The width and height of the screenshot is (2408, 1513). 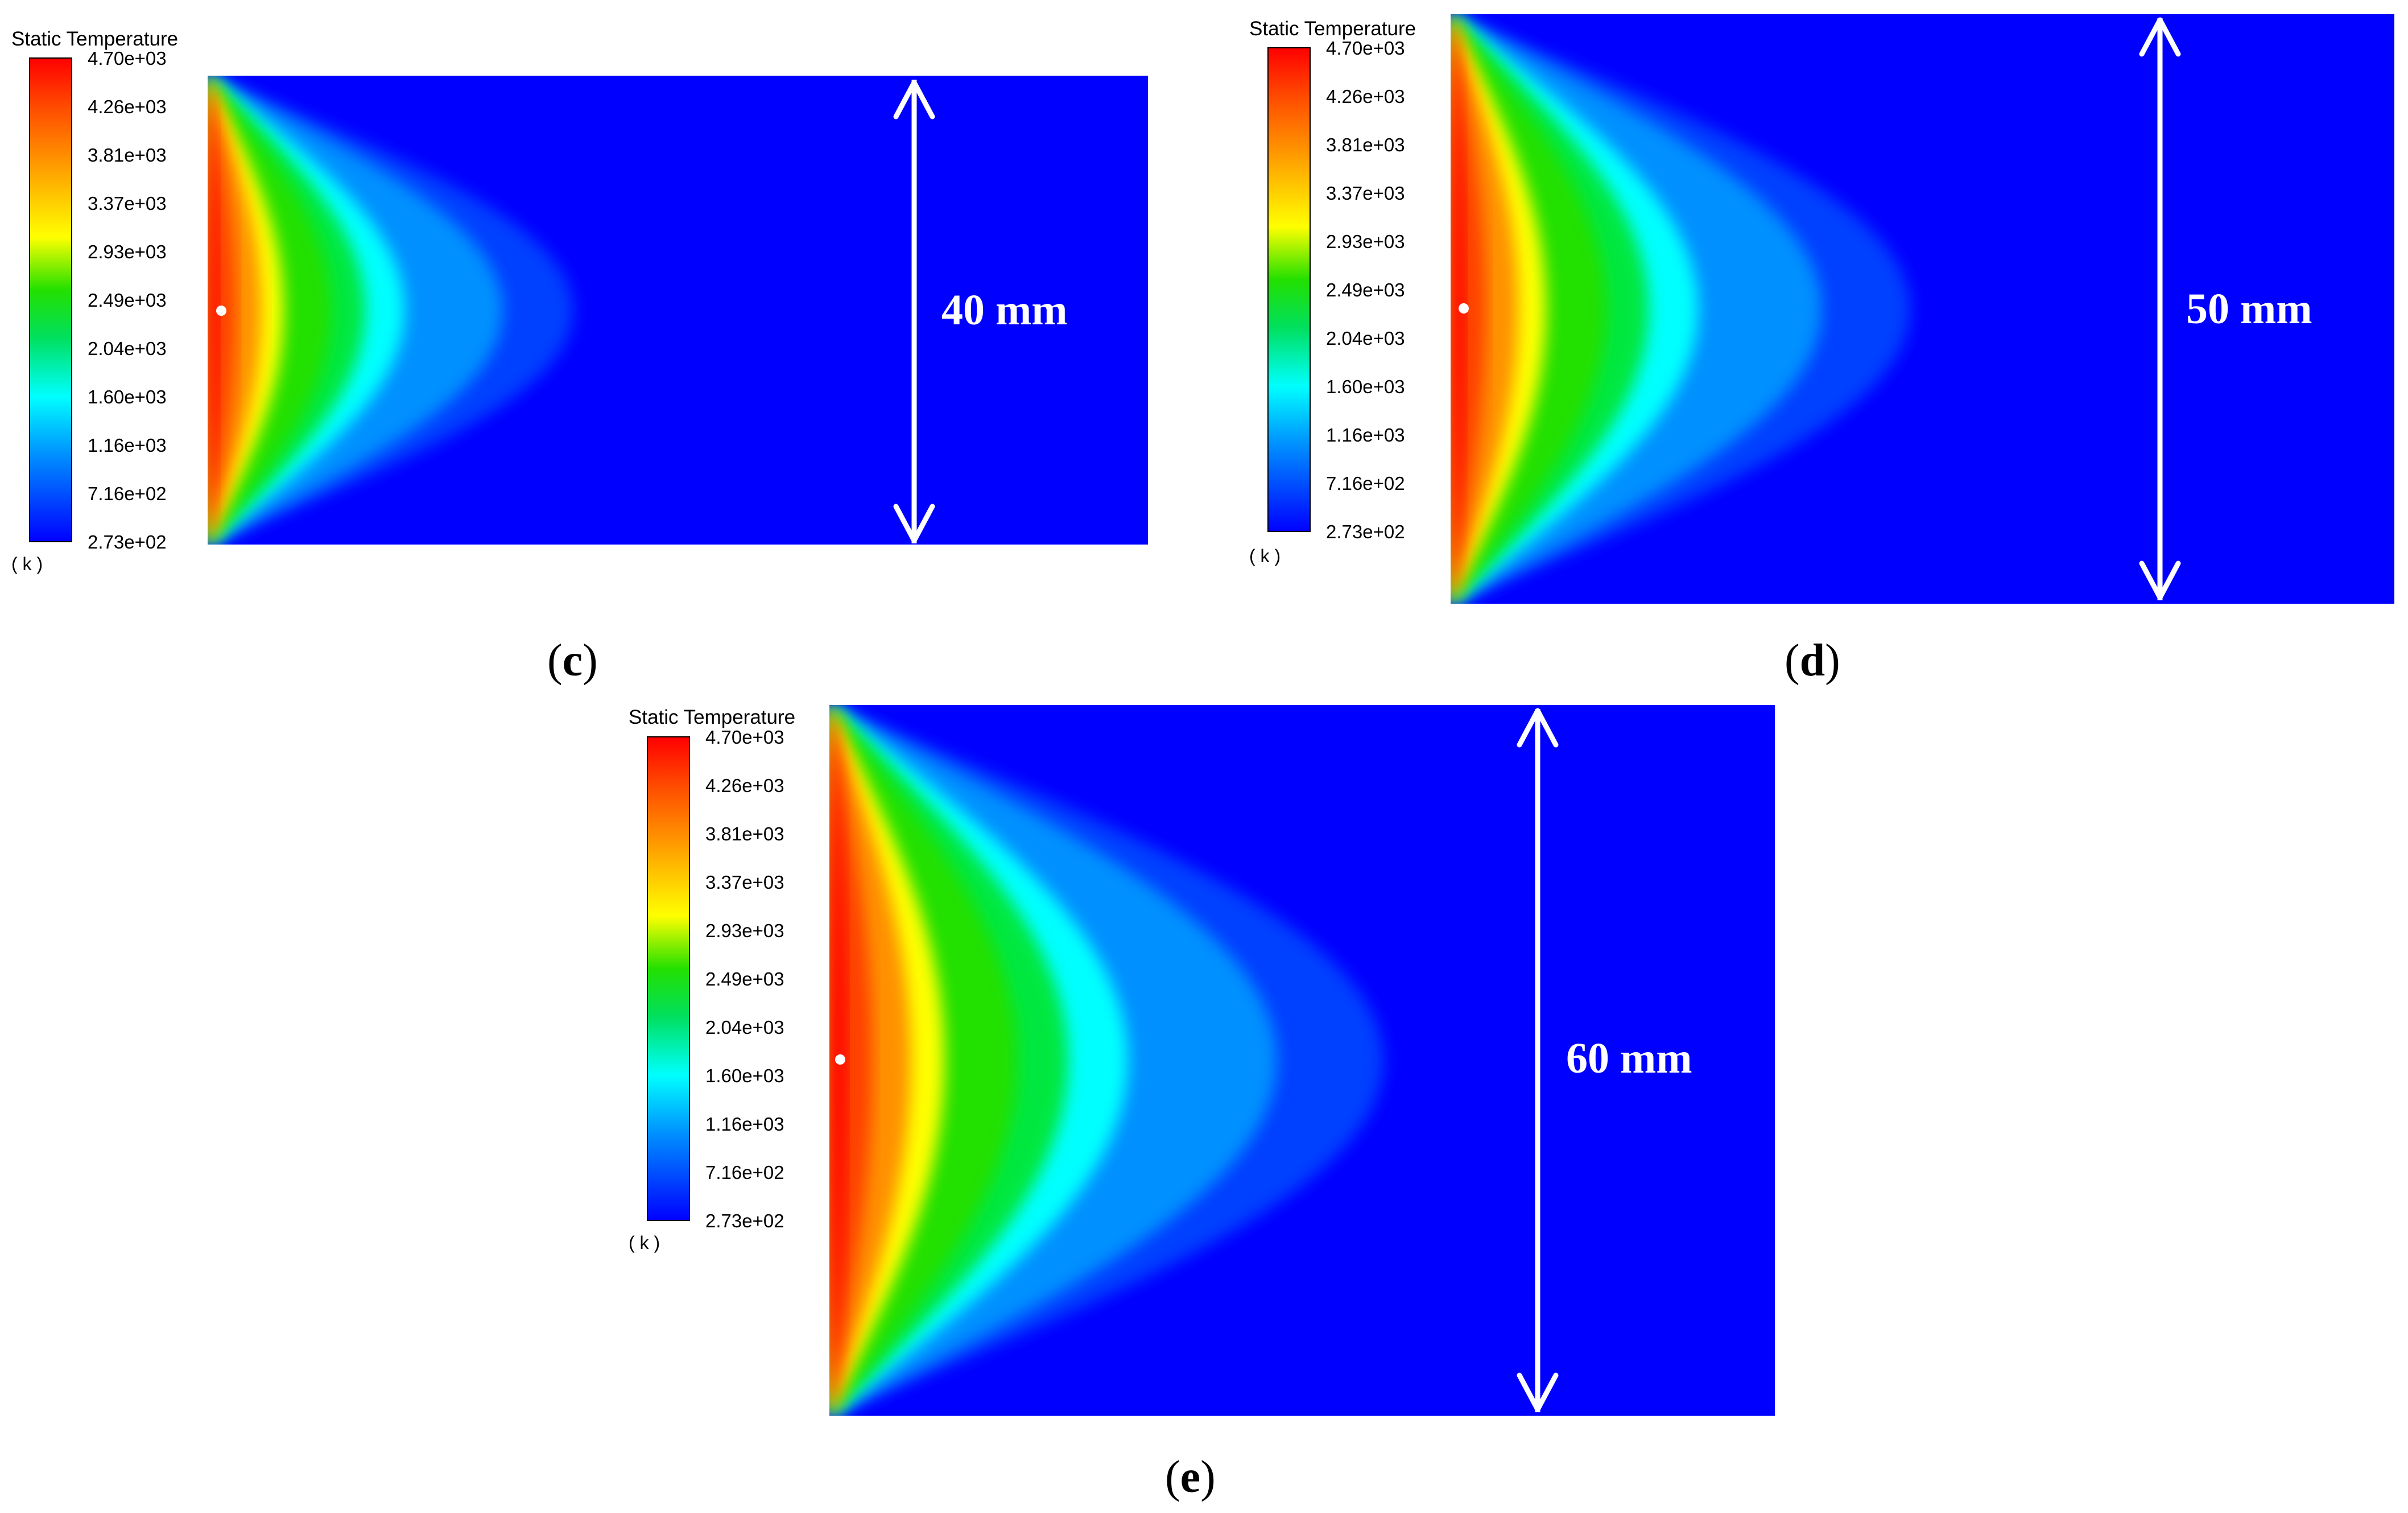 I want to click on panel-label: (c), so click(x=572, y=661).